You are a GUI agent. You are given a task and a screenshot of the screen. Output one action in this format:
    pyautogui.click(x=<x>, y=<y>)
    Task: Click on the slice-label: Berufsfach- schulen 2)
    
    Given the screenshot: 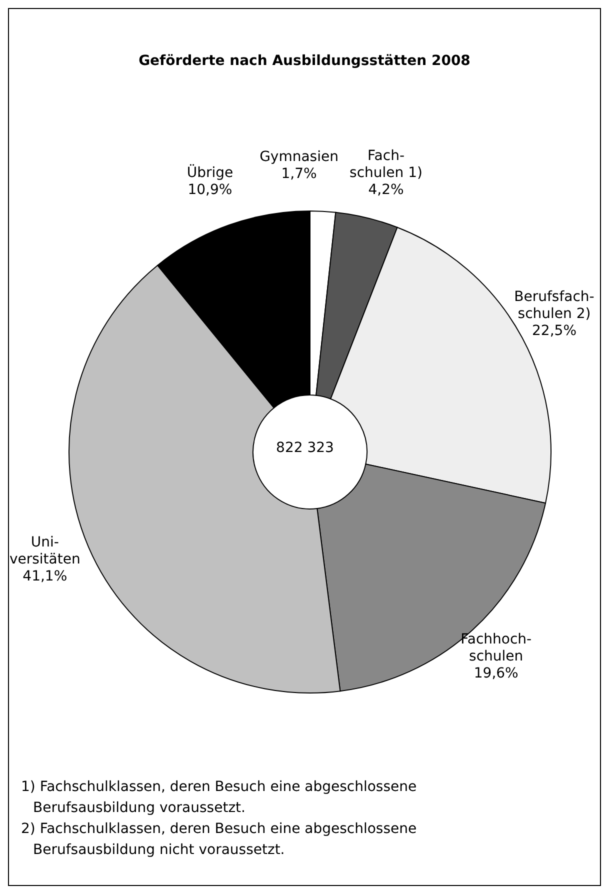 What is the action you would take?
    pyautogui.click(x=554, y=305)
    